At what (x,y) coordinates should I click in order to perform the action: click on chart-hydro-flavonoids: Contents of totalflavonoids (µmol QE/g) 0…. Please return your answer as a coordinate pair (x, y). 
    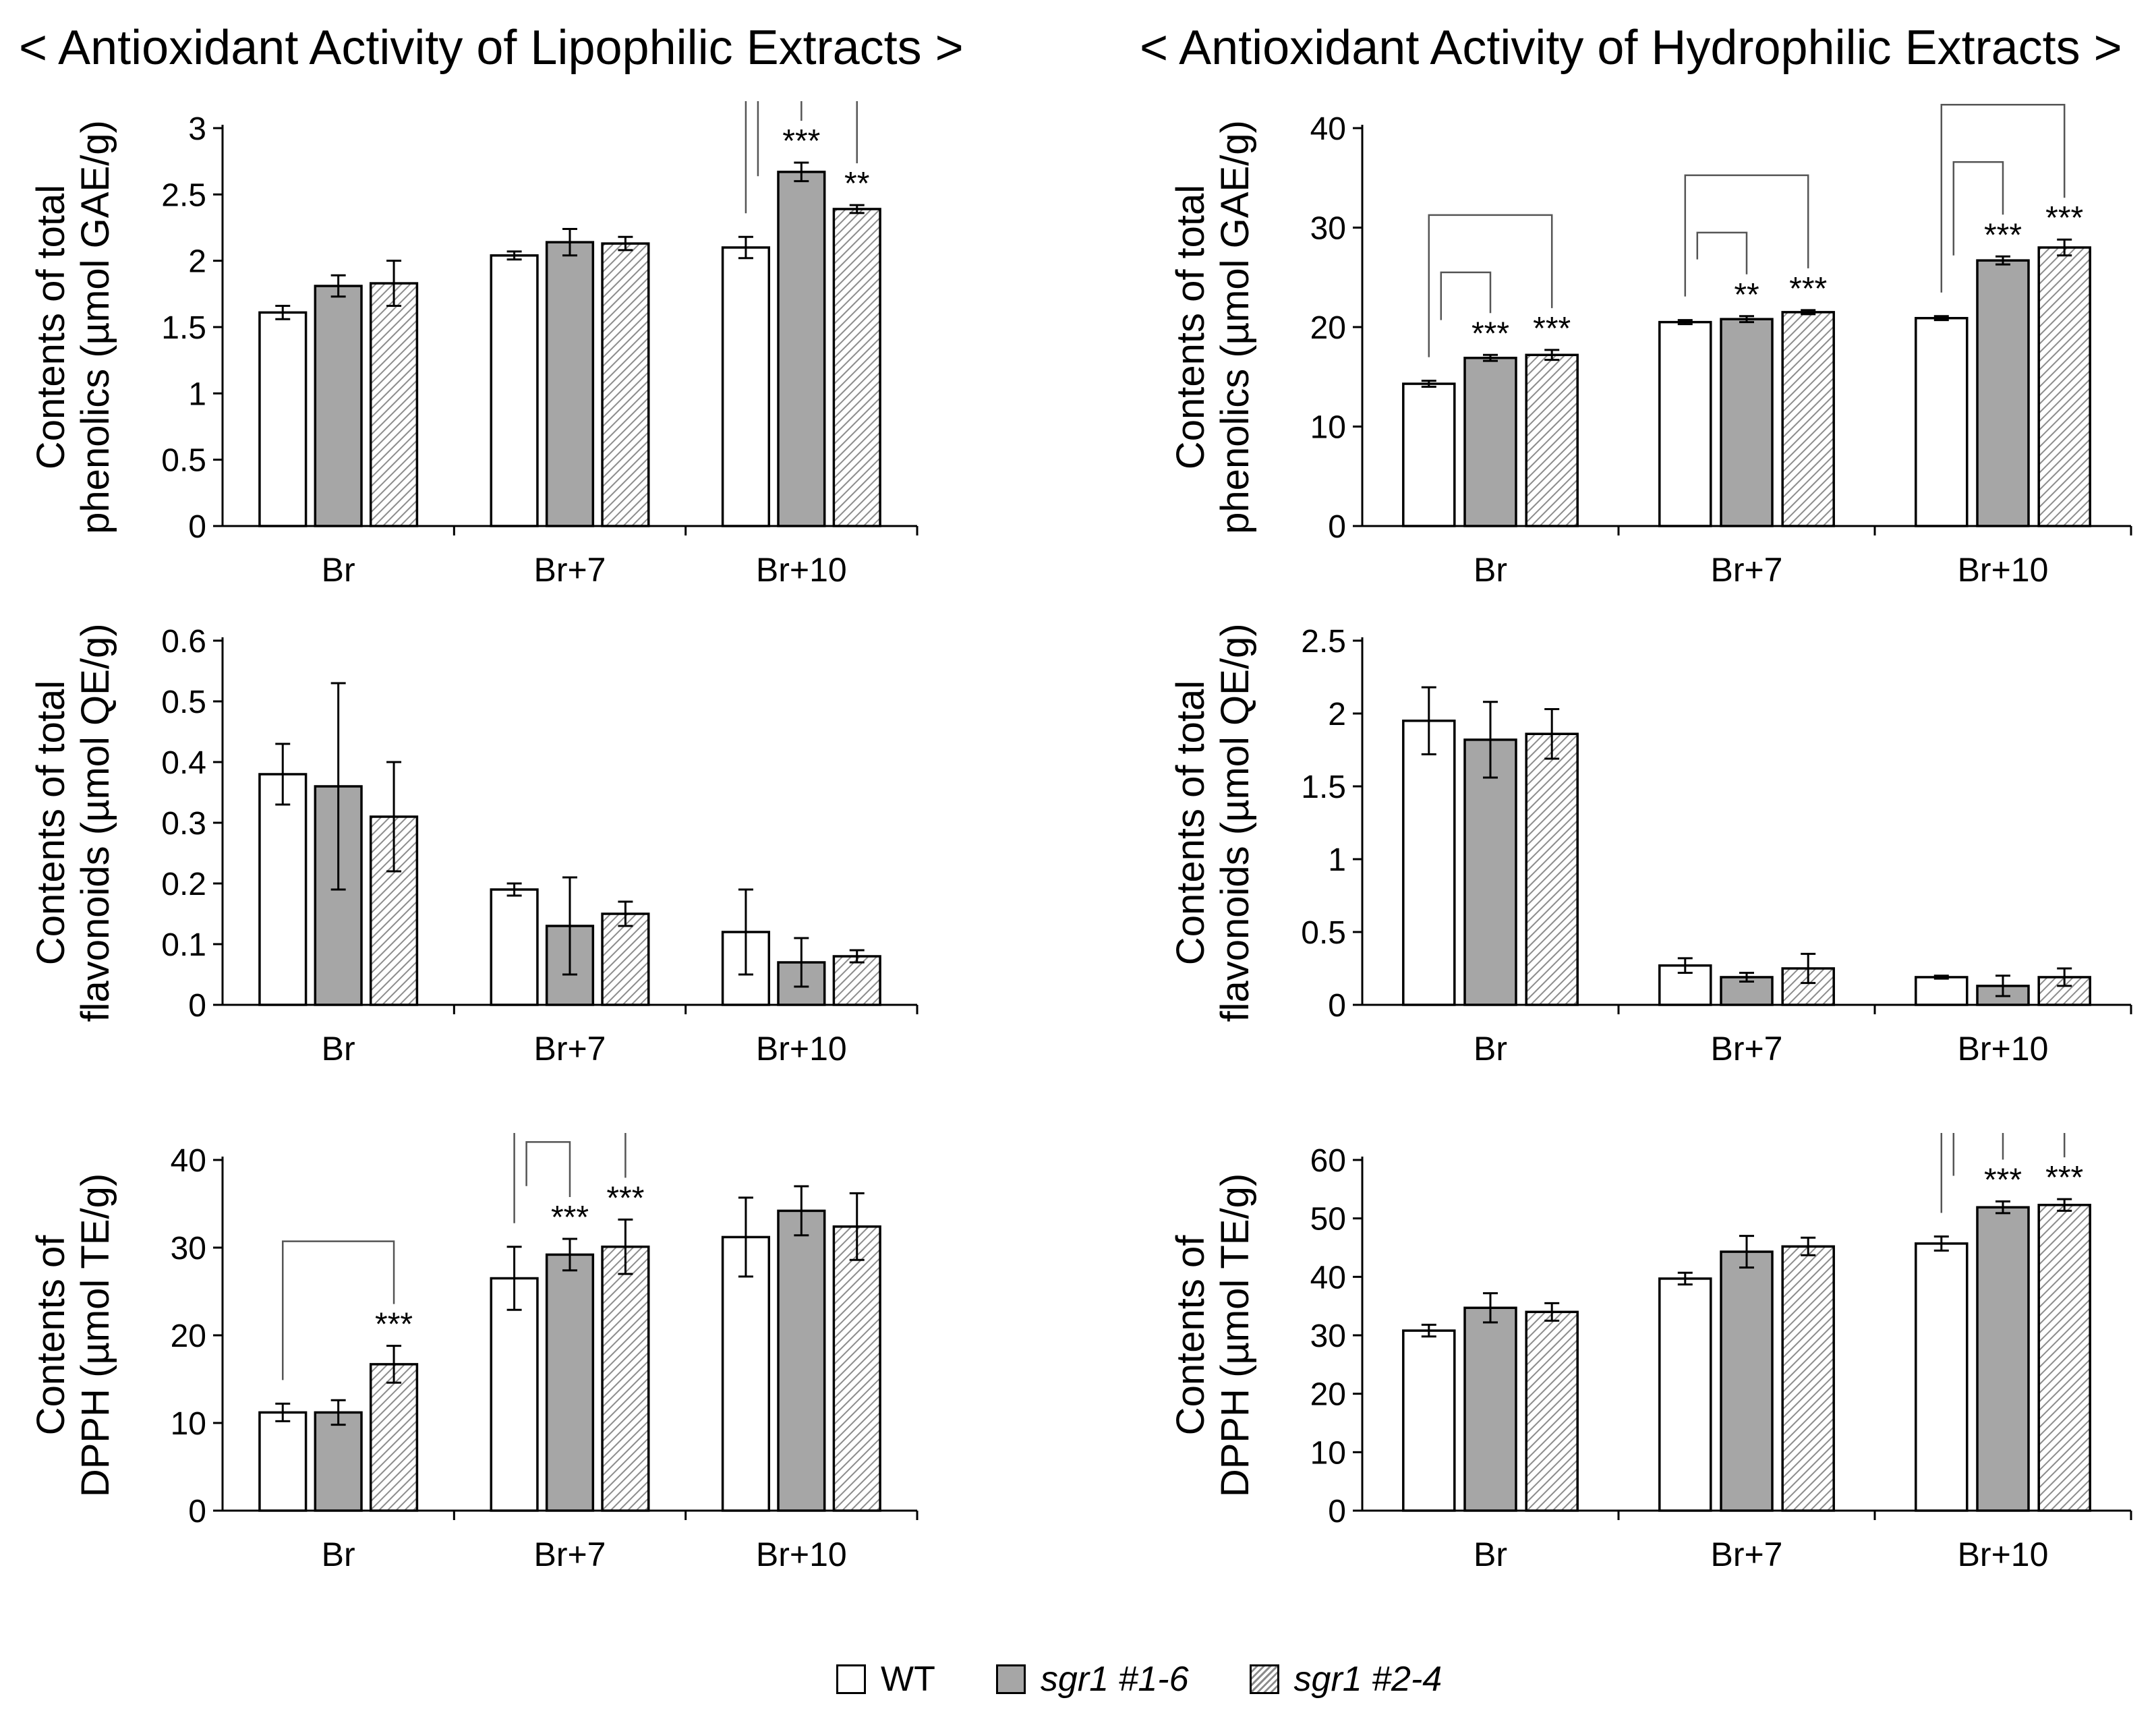
    Looking at the image, I should click on (1645, 870).